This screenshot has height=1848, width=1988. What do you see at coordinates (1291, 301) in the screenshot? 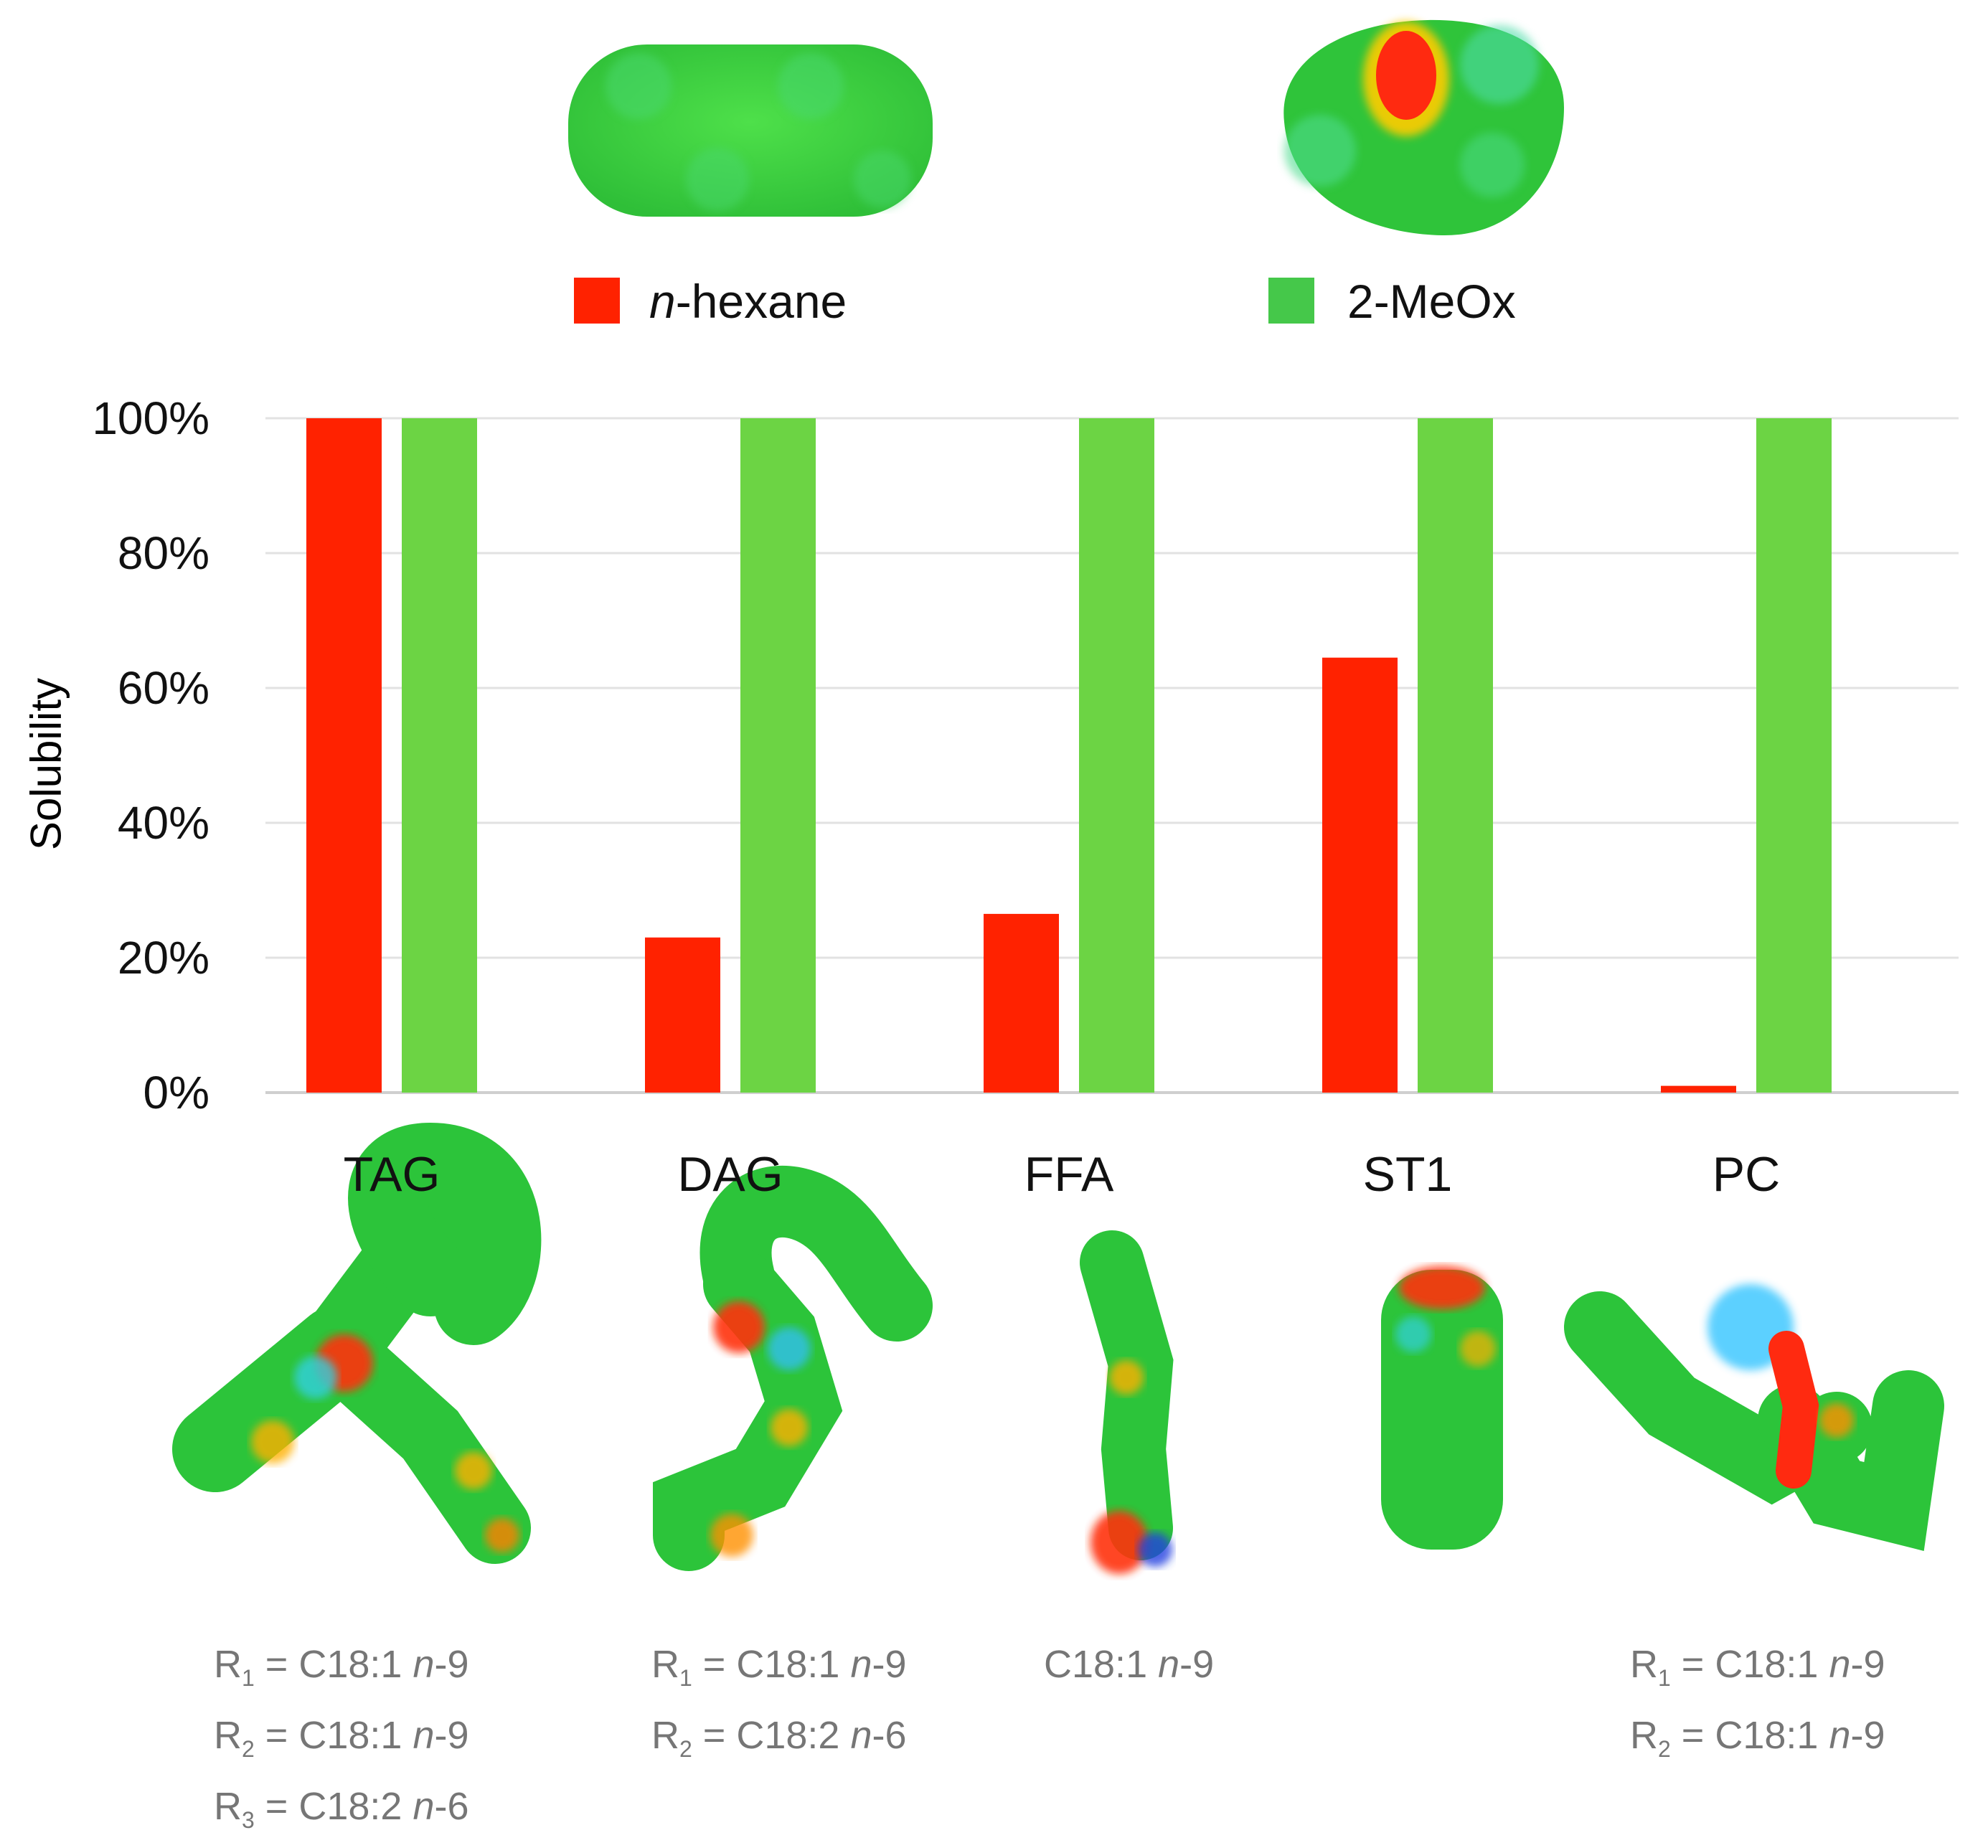
I see `legend-swatch-2-meox` at bounding box center [1291, 301].